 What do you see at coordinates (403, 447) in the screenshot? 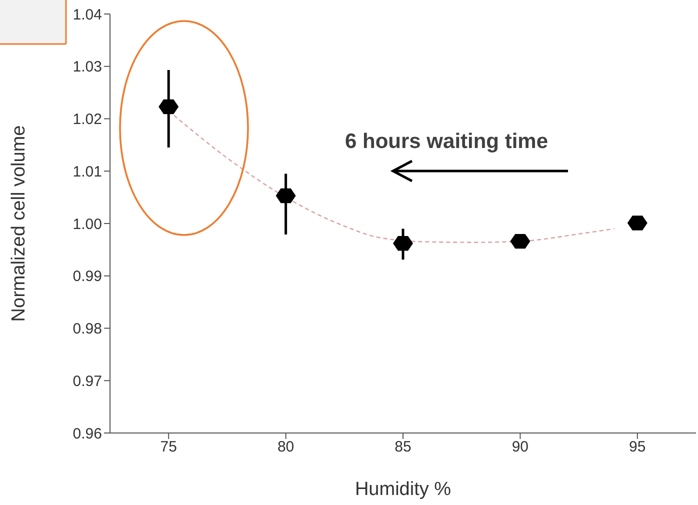
I see `x-tick-label: 85` at bounding box center [403, 447].